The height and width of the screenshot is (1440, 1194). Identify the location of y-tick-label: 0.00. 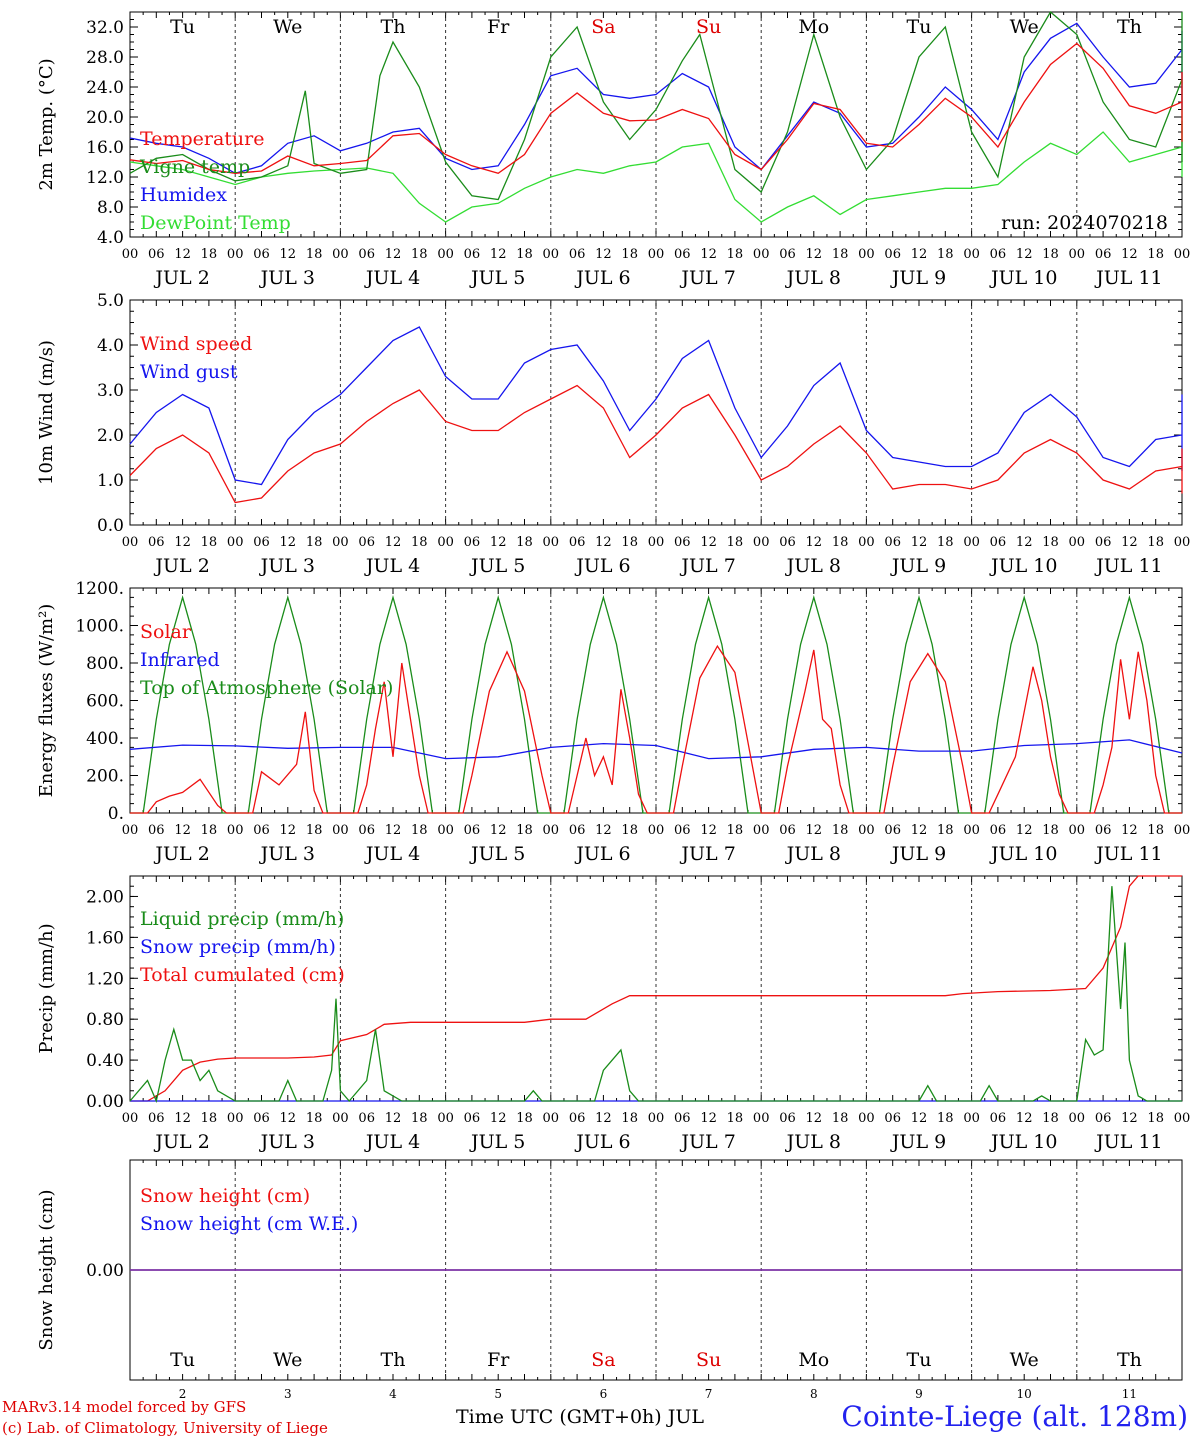
(105, 1271).